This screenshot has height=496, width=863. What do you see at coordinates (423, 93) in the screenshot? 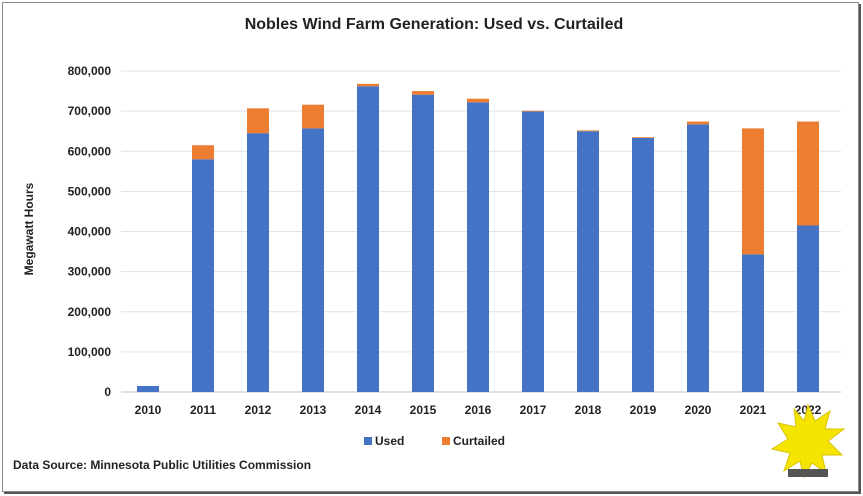
I see `bar-curtailed-2015` at bounding box center [423, 93].